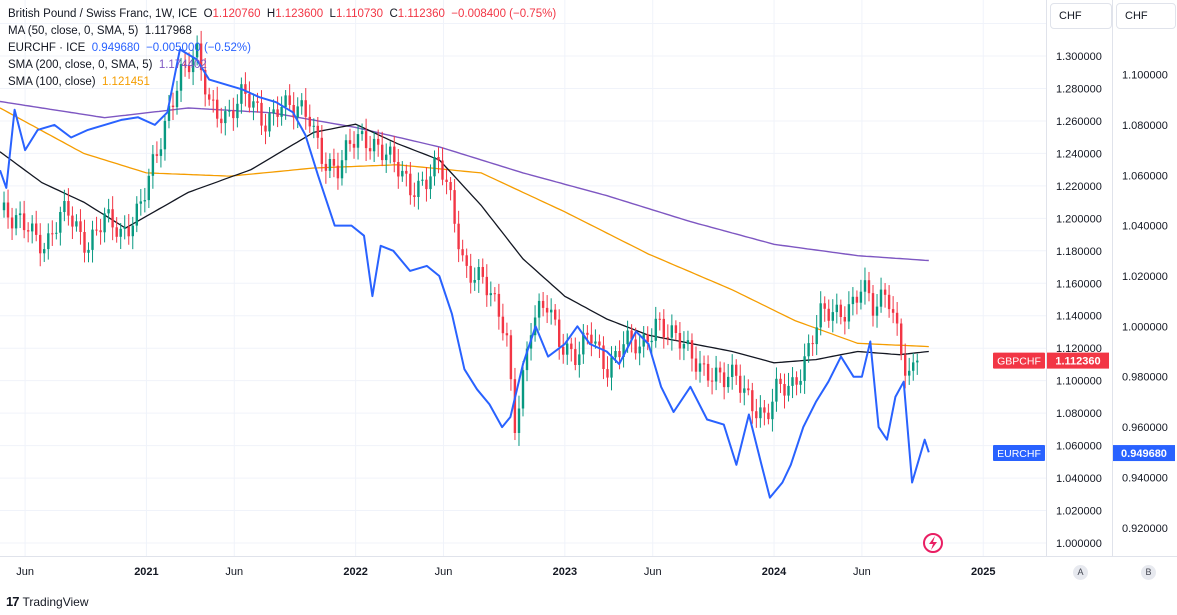 Image resolution: width=1177 pixels, height=615 pixels. What do you see at coordinates (1145, 378) in the screenshot?
I see `axis-b-tick-label: 0.980000` at bounding box center [1145, 378].